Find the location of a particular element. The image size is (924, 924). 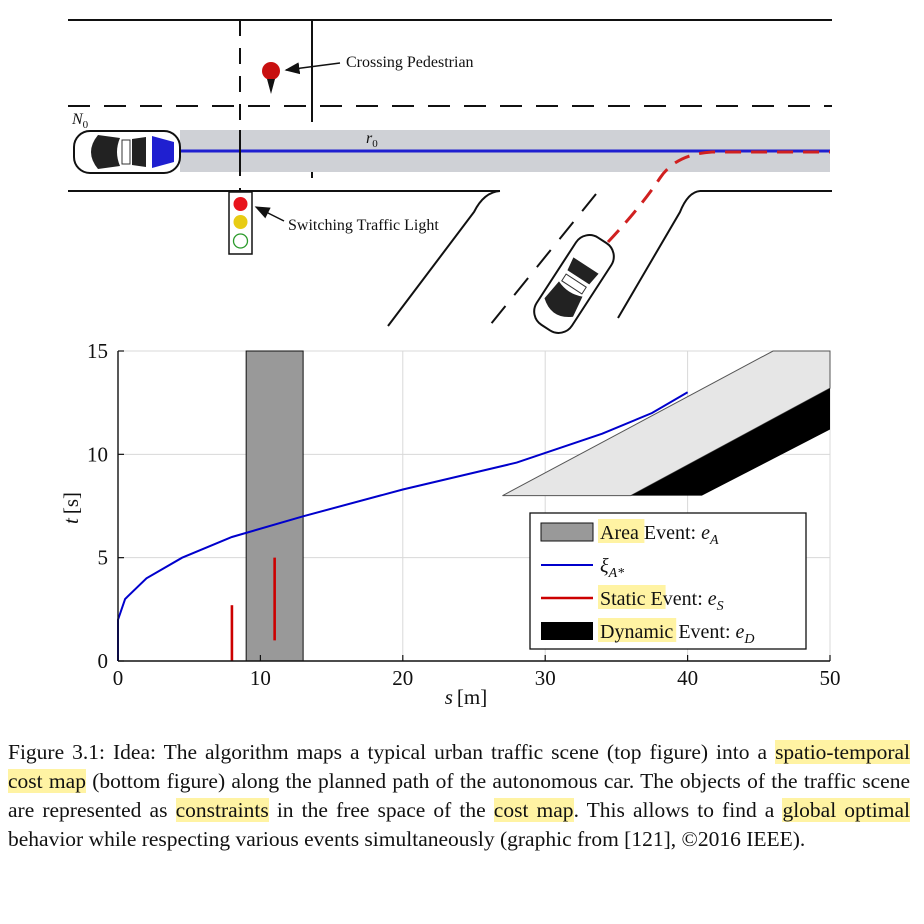

side-road-center-dashed is located at coordinates (541, 262).